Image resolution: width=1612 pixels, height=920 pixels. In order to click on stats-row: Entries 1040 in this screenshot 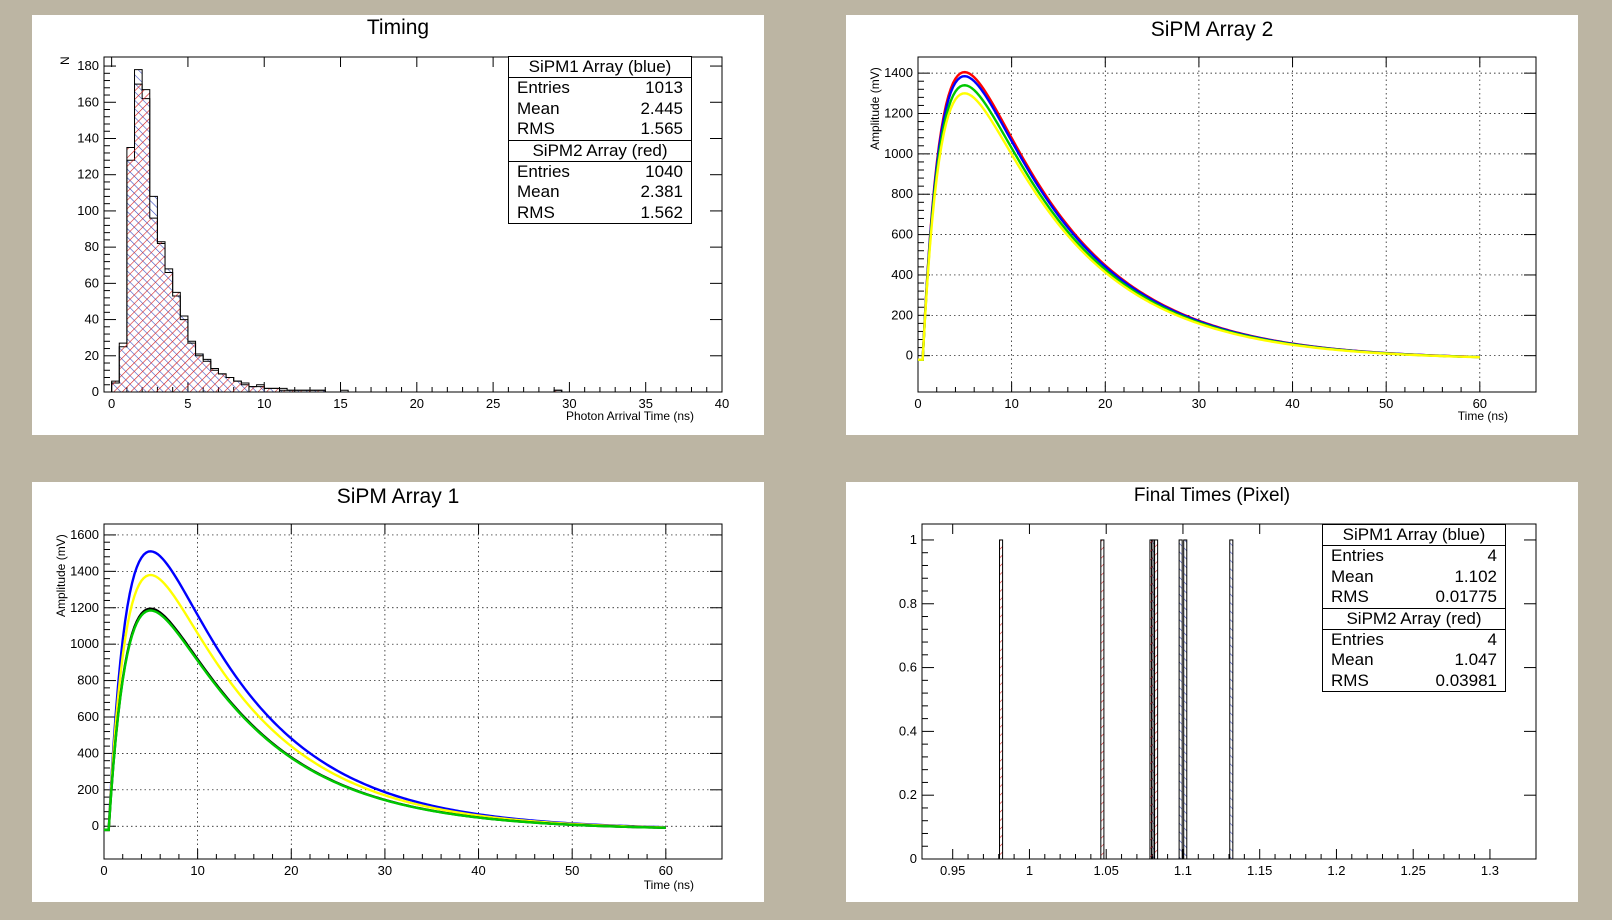, I will do `click(600, 172)`.